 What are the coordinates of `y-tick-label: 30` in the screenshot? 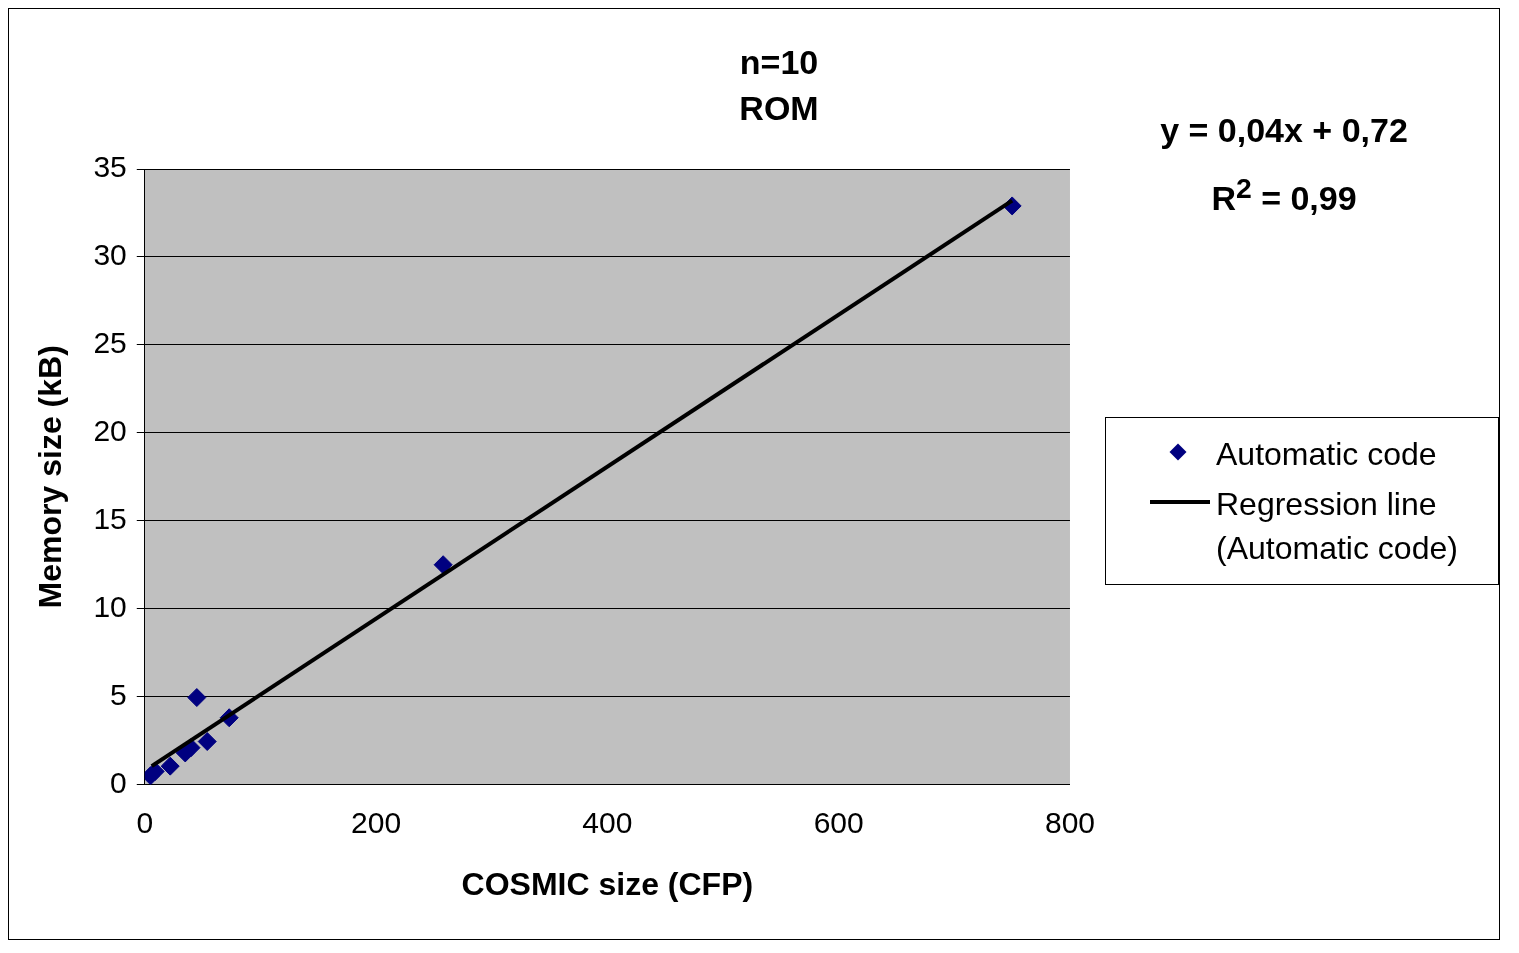 It's located at (110, 255).